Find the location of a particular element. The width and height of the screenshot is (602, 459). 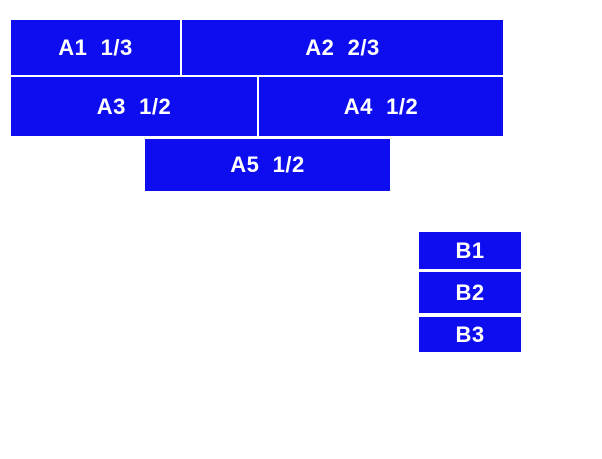

box-a3: A3 1/2 is located at coordinates (134, 106).